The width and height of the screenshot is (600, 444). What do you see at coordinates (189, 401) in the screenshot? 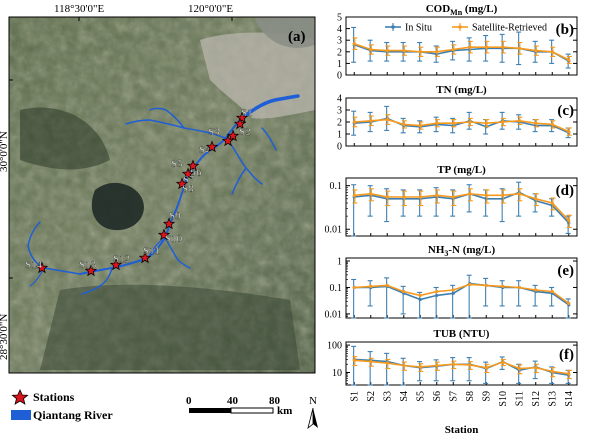
I see `scale-tick-0: 0` at bounding box center [189, 401].